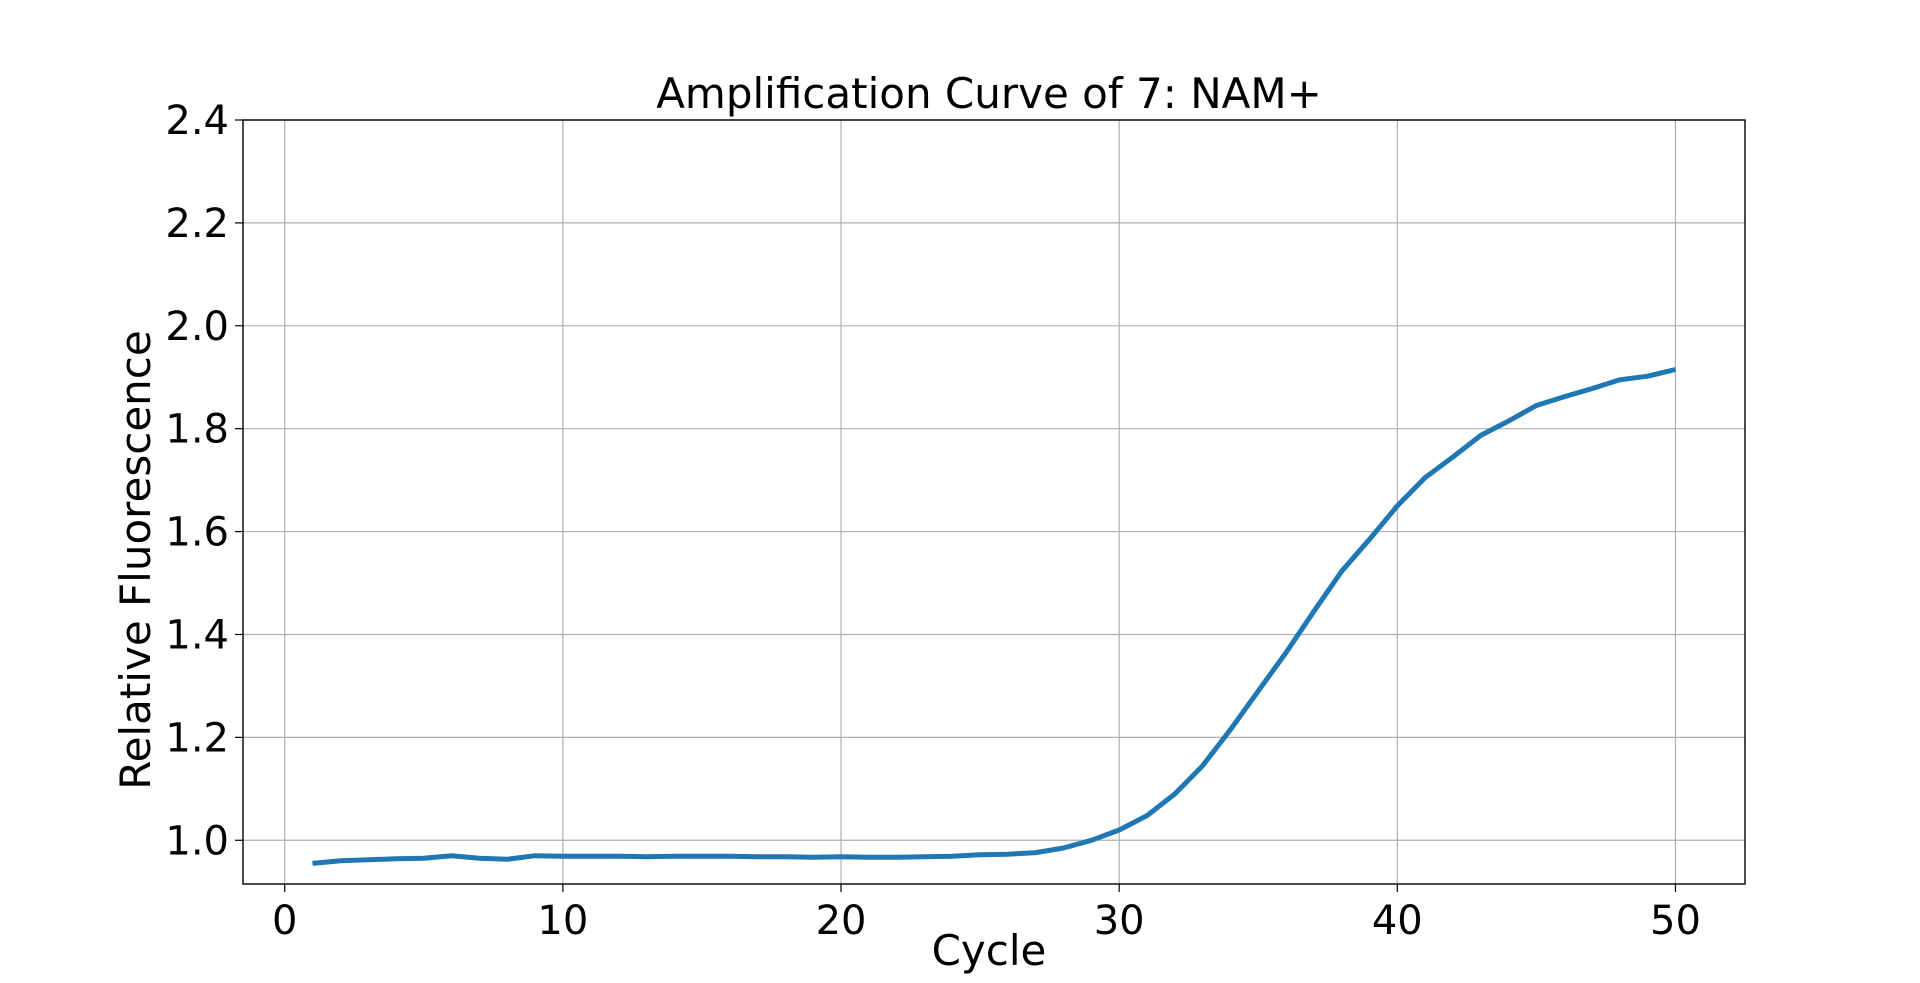 Image resolution: width=1920 pixels, height=983 pixels. Describe the element at coordinates (197, 738) in the screenshot. I see `y-tick-label: 1.2` at that location.